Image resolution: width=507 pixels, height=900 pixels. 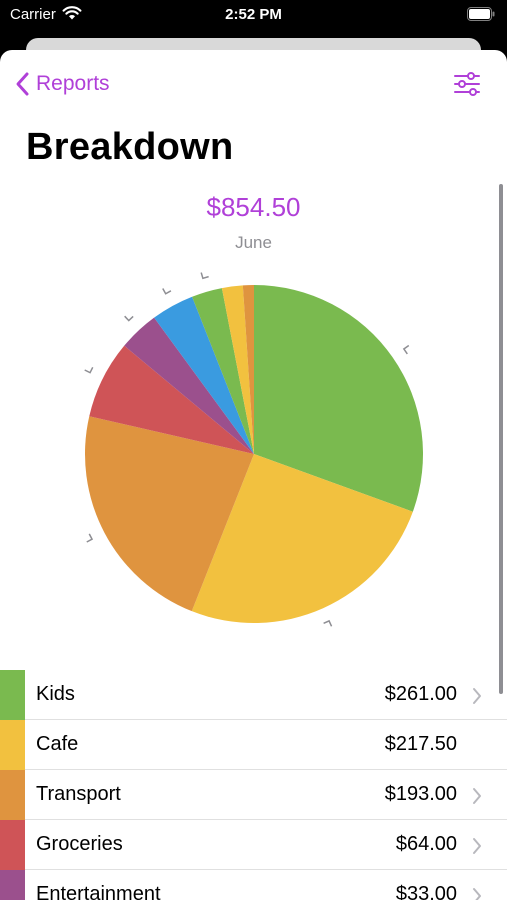 I want to click on category-name: Kids, so click(x=55, y=694).